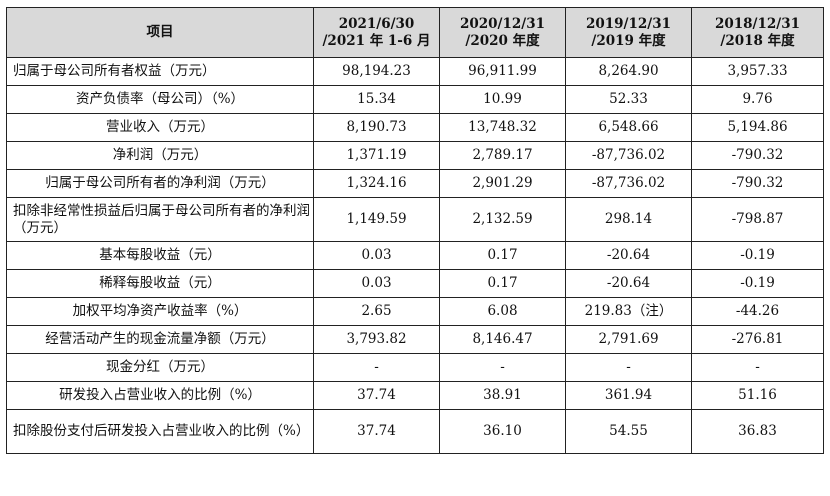  I want to click on cell-value: 38.91, so click(502, 395).